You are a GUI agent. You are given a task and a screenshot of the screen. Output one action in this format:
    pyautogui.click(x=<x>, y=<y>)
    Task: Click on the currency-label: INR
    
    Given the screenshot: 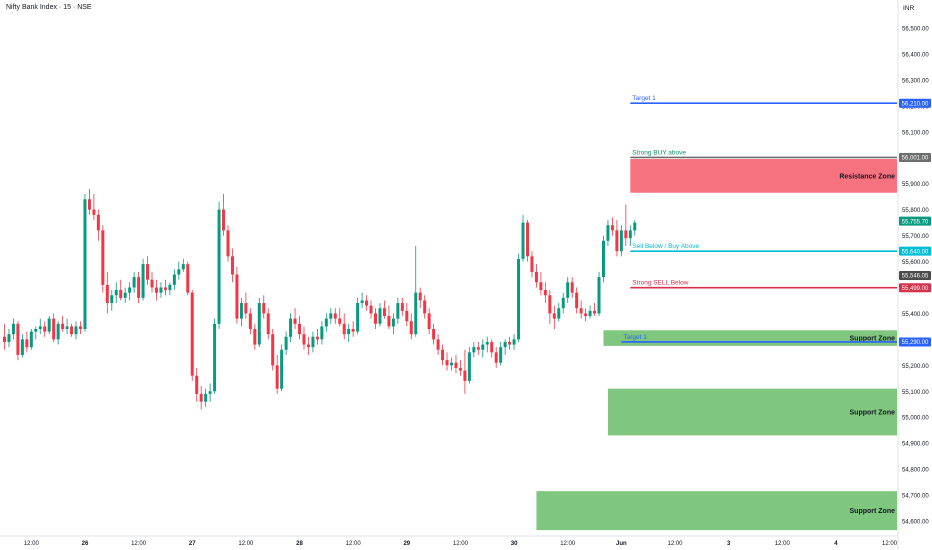 What is the action you would take?
    pyautogui.click(x=909, y=8)
    